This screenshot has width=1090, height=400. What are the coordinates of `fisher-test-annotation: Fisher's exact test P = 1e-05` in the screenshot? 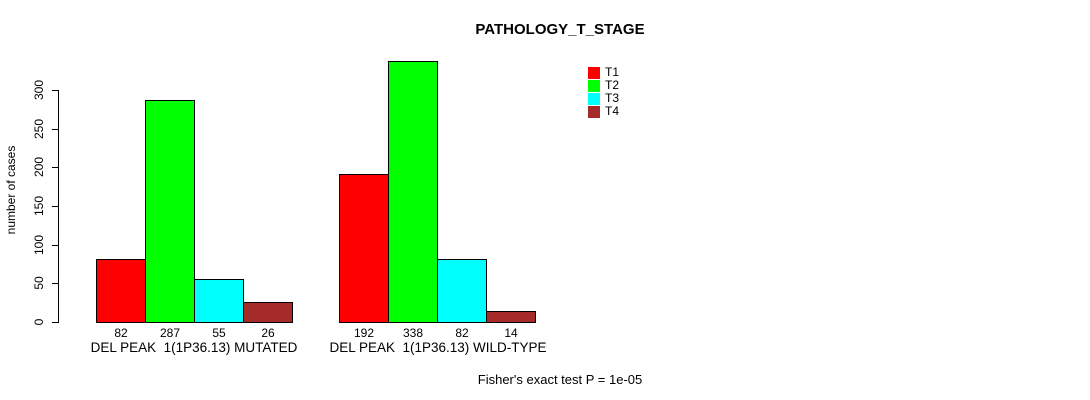 It's located at (560, 379).